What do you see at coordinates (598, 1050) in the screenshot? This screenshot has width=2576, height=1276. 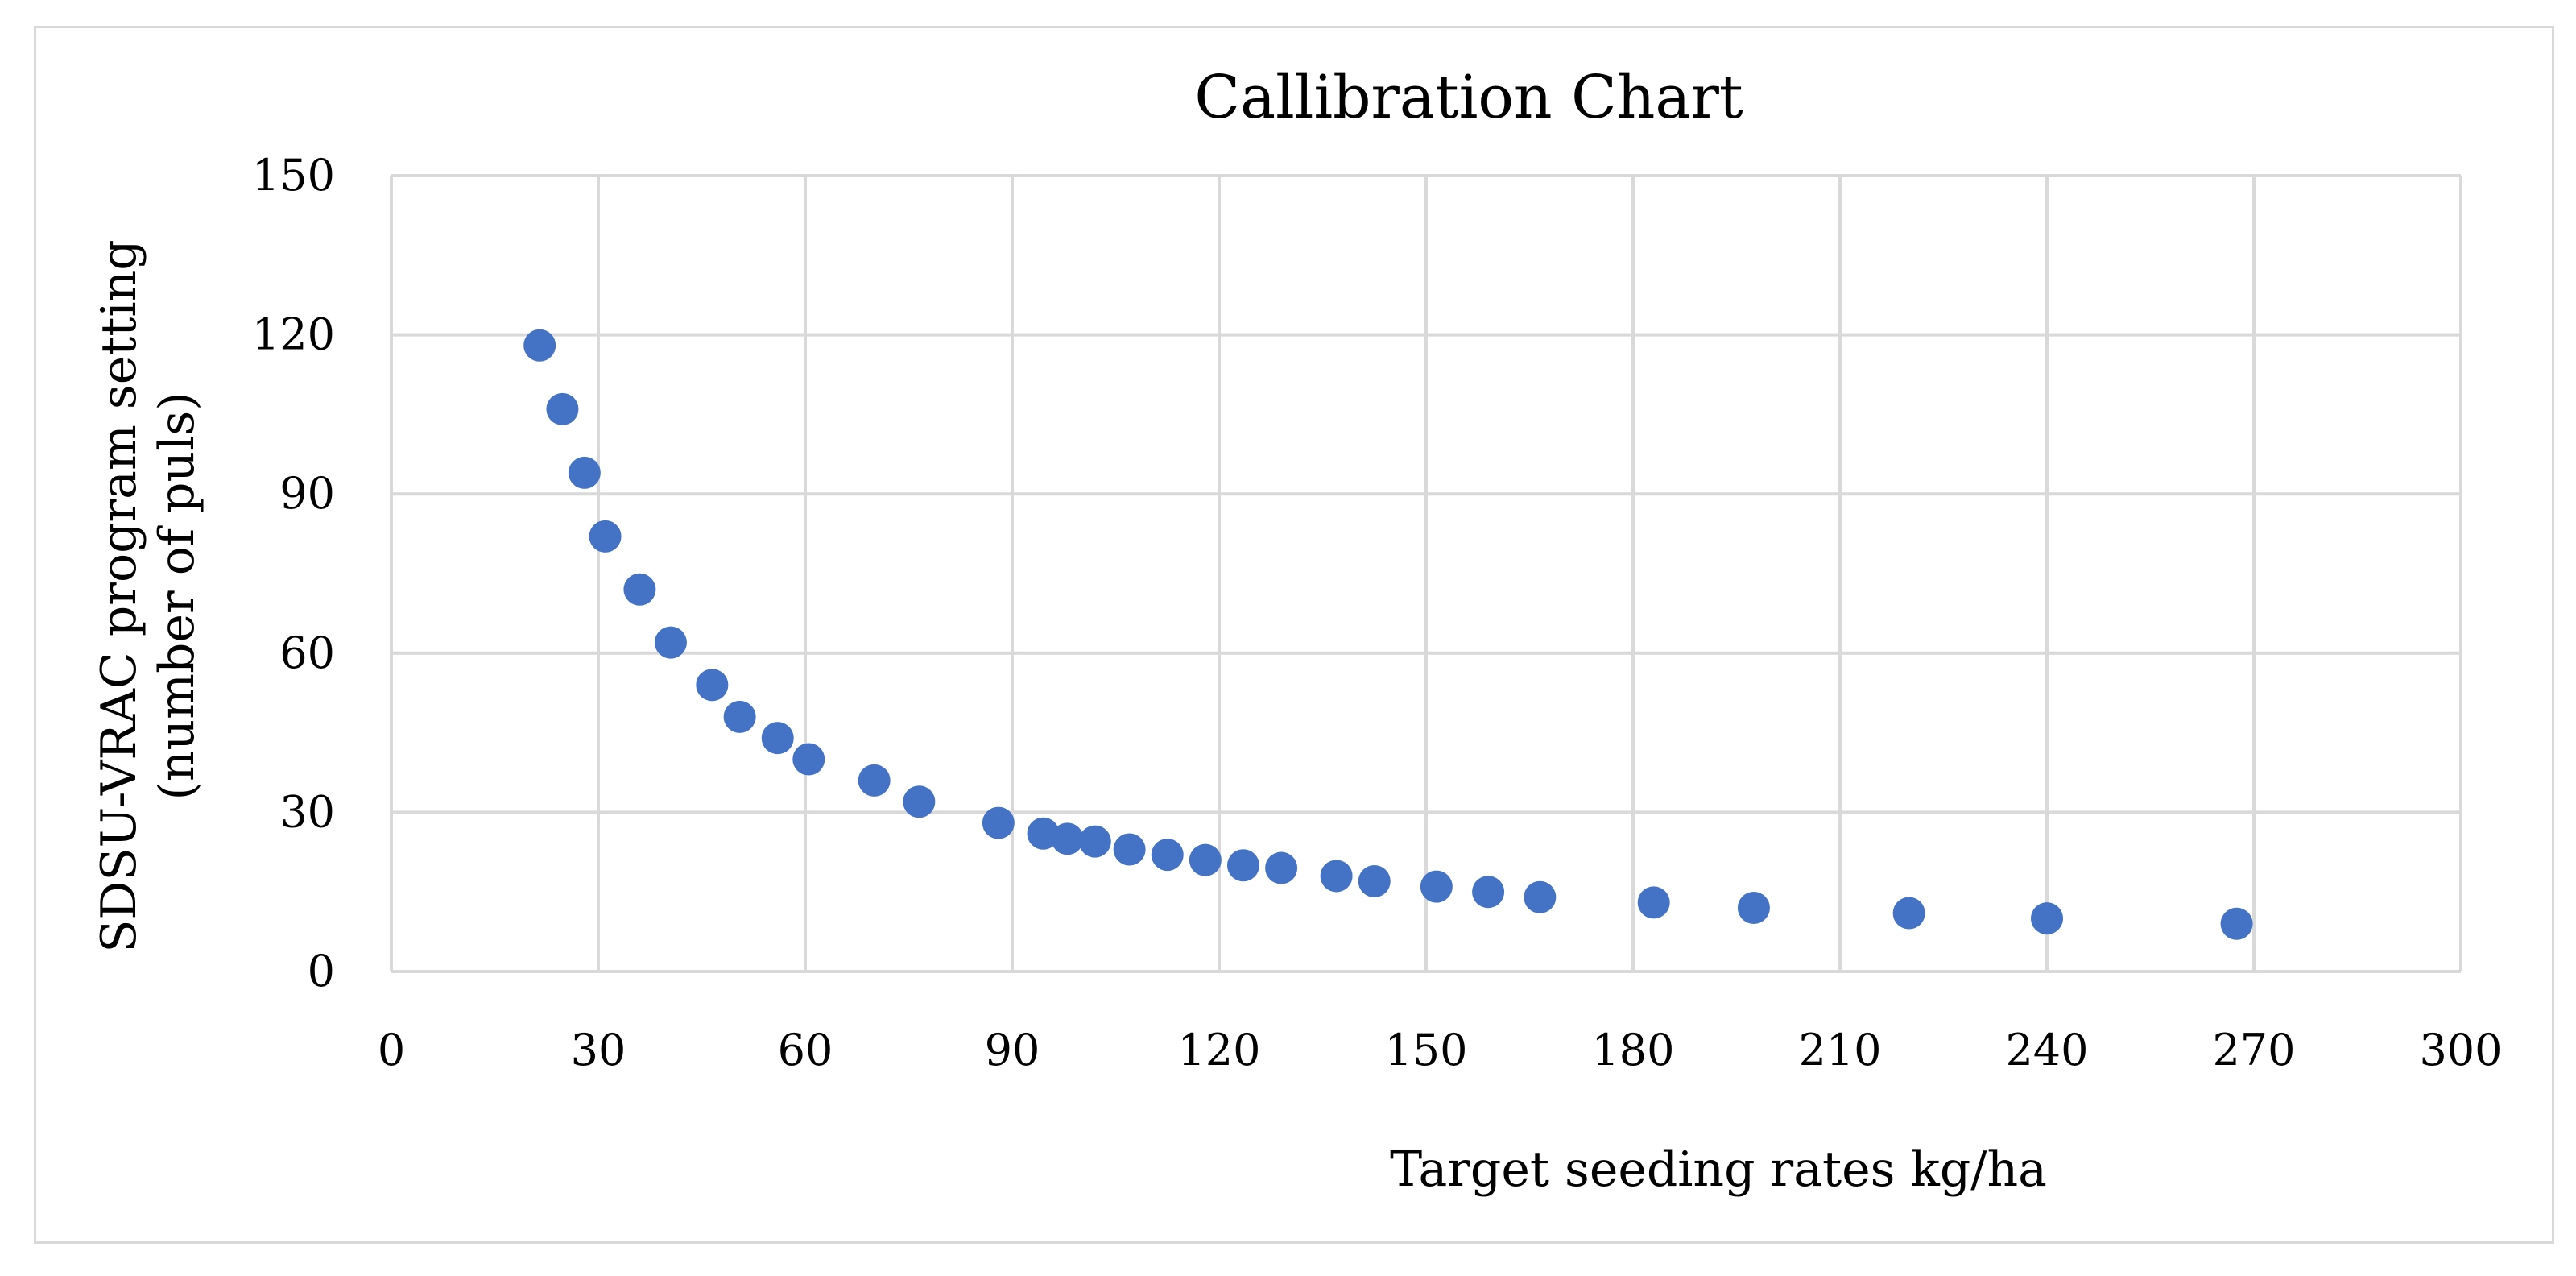 I see `x-tick-label: 30` at bounding box center [598, 1050].